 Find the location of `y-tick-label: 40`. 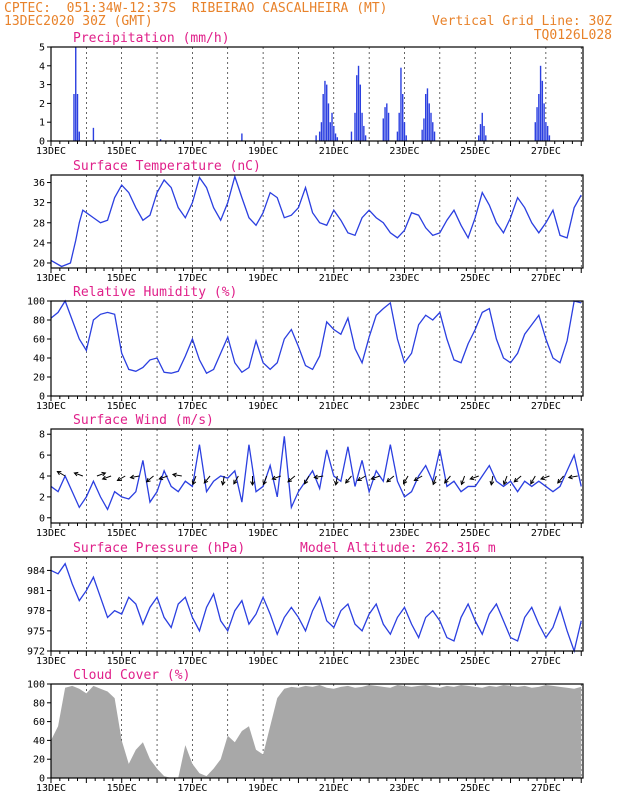

y-tick-label: 40 is located at coordinates (39, 741).